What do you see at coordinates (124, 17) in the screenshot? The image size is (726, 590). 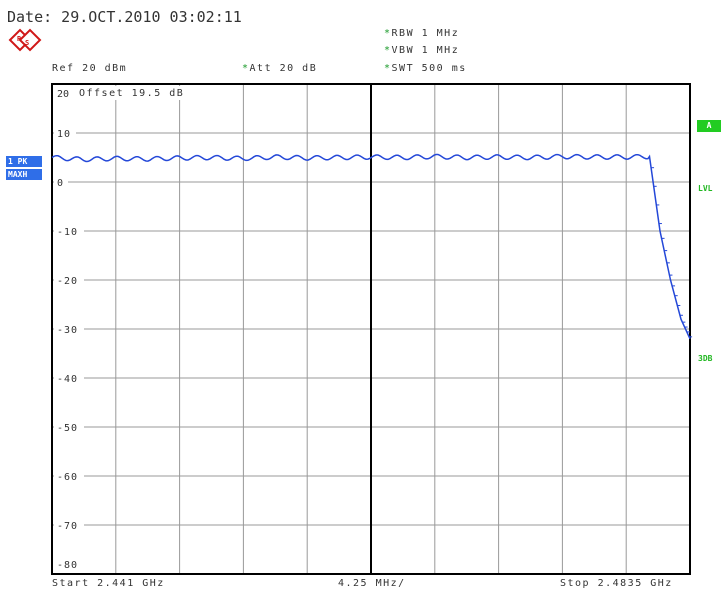 I see `date-timestamp: Date: 29.OCT.2010 03:02:11` at bounding box center [124, 17].